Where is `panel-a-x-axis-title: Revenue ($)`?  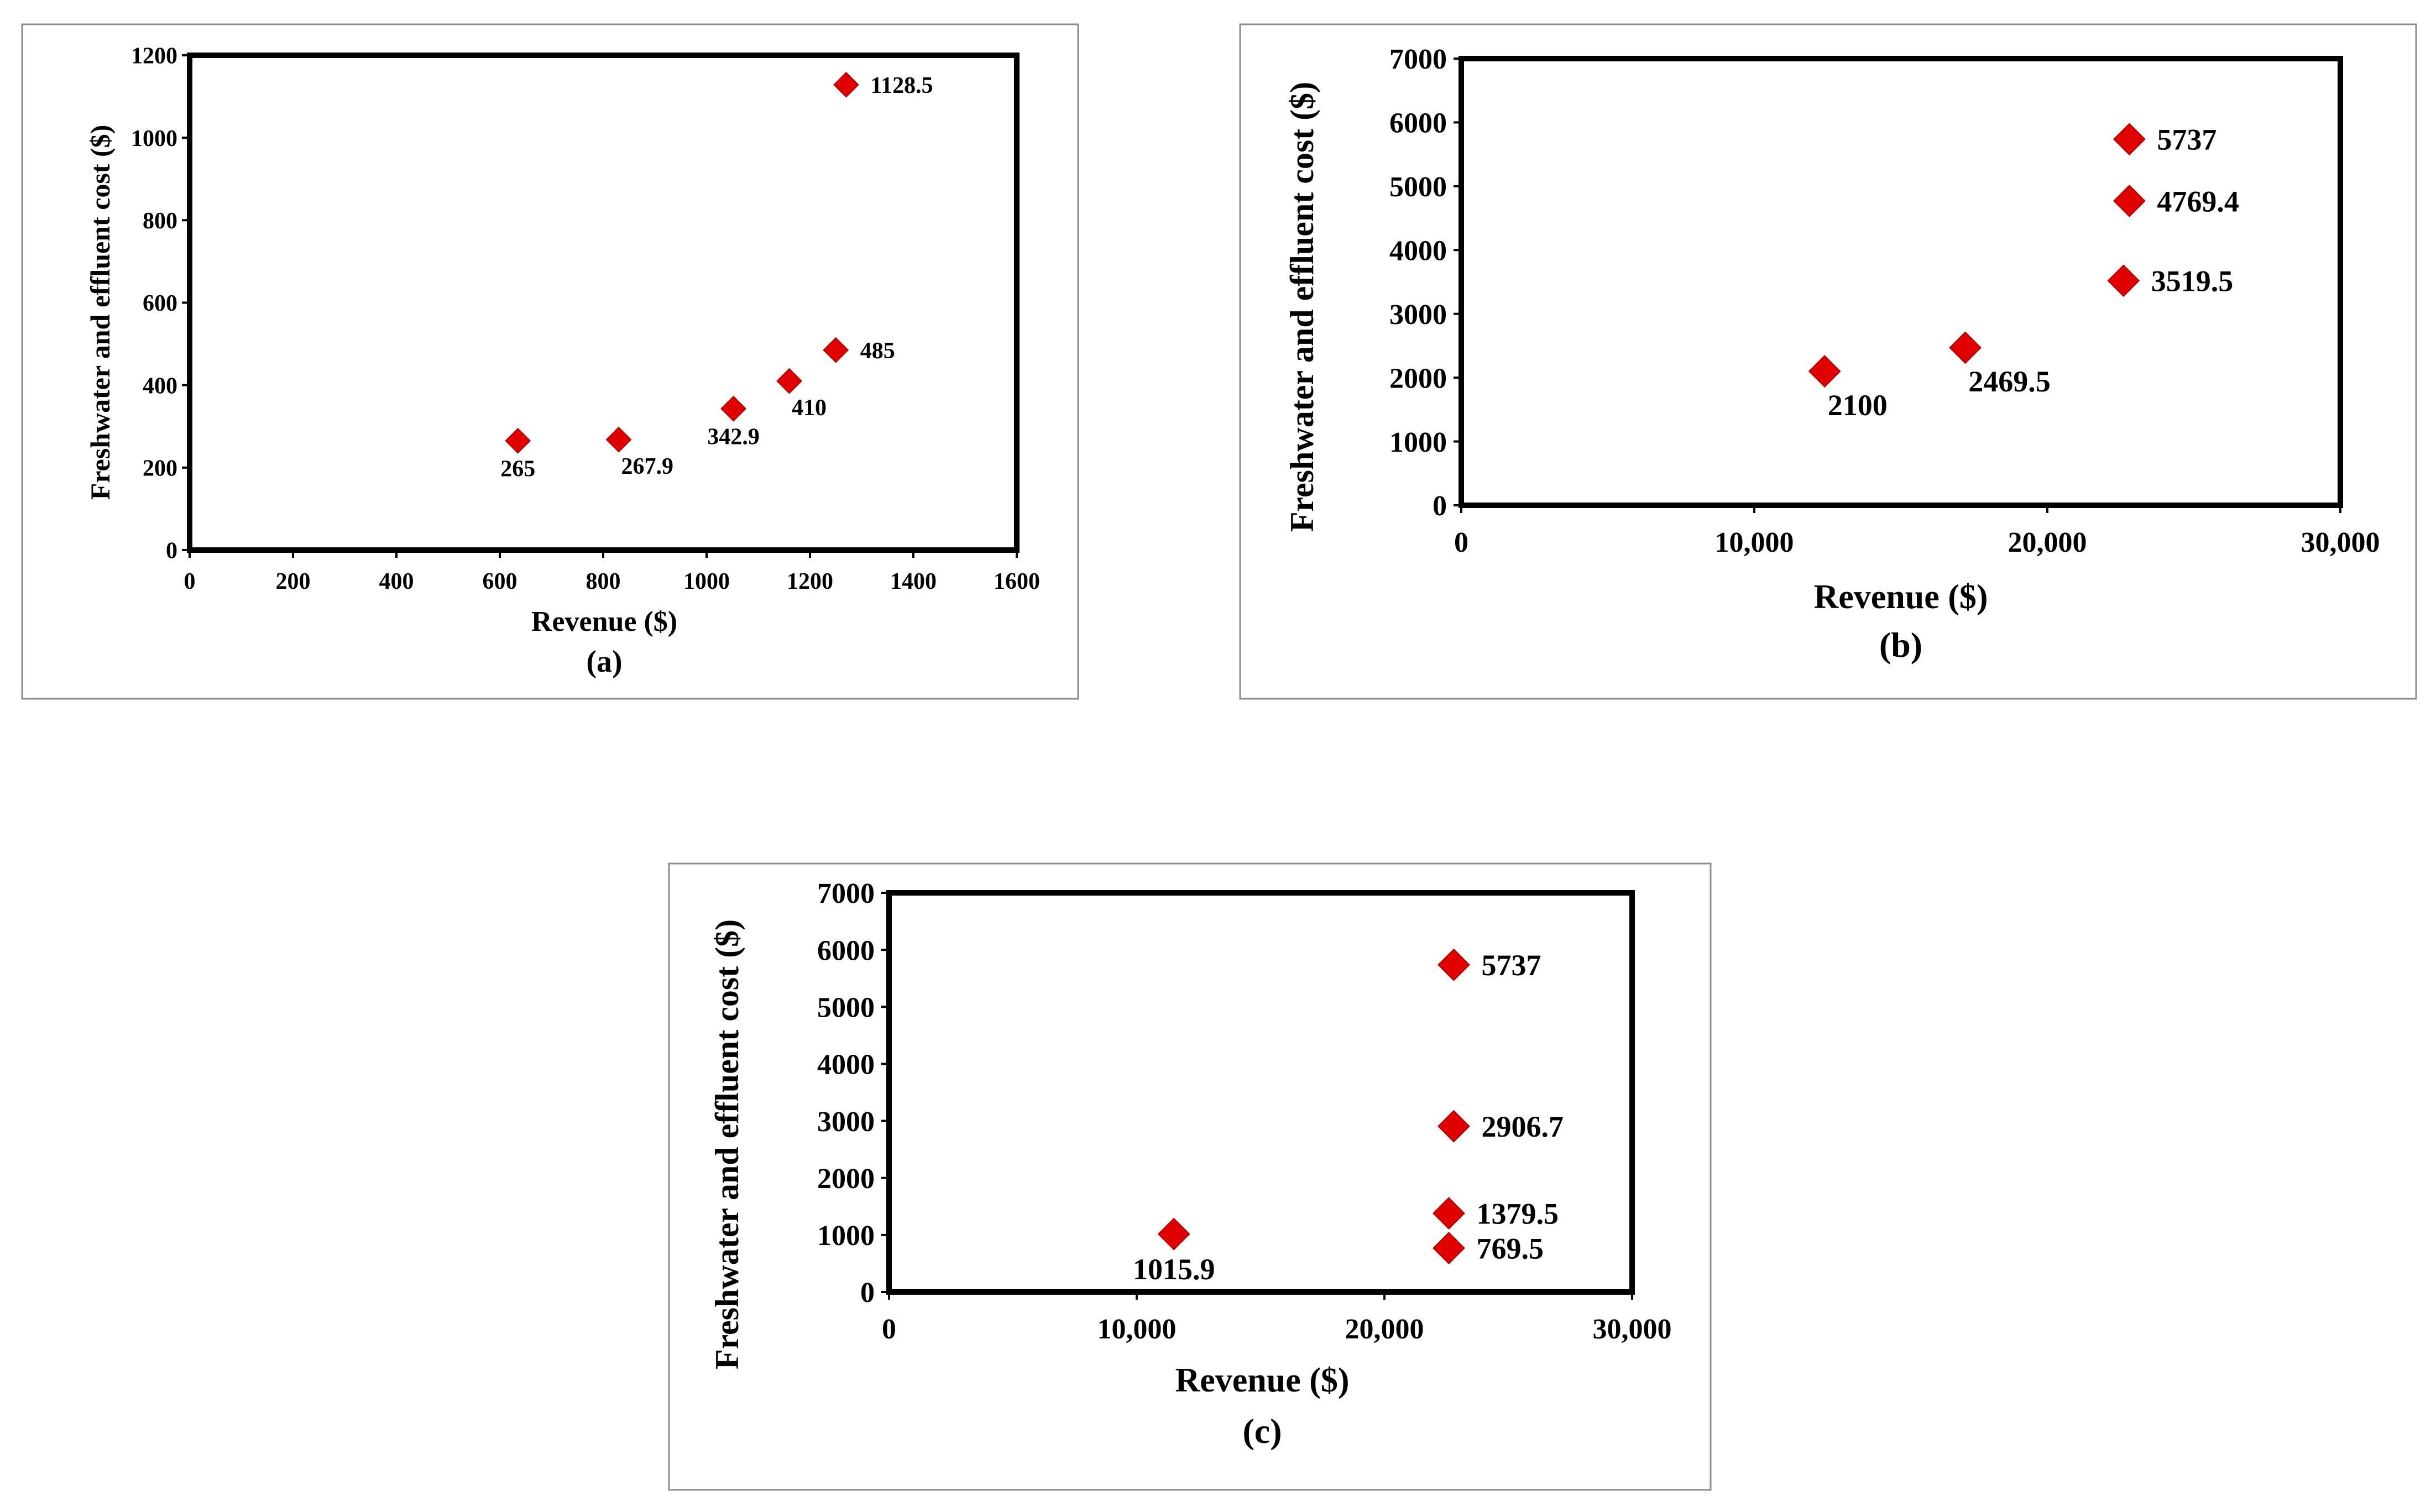
panel-a-x-axis-title: Revenue ($) is located at coordinates (604, 622).